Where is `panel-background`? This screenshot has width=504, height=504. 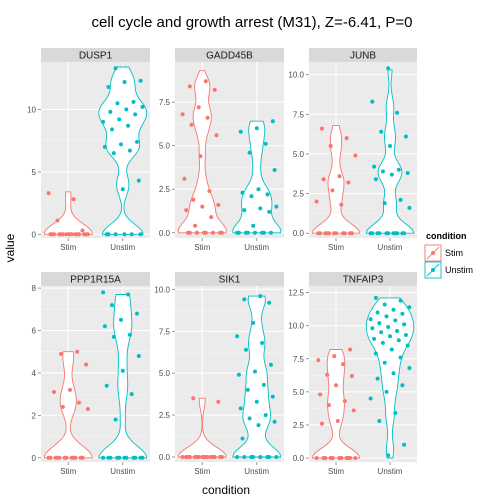
panel-background is located at coordinates (95, 374).